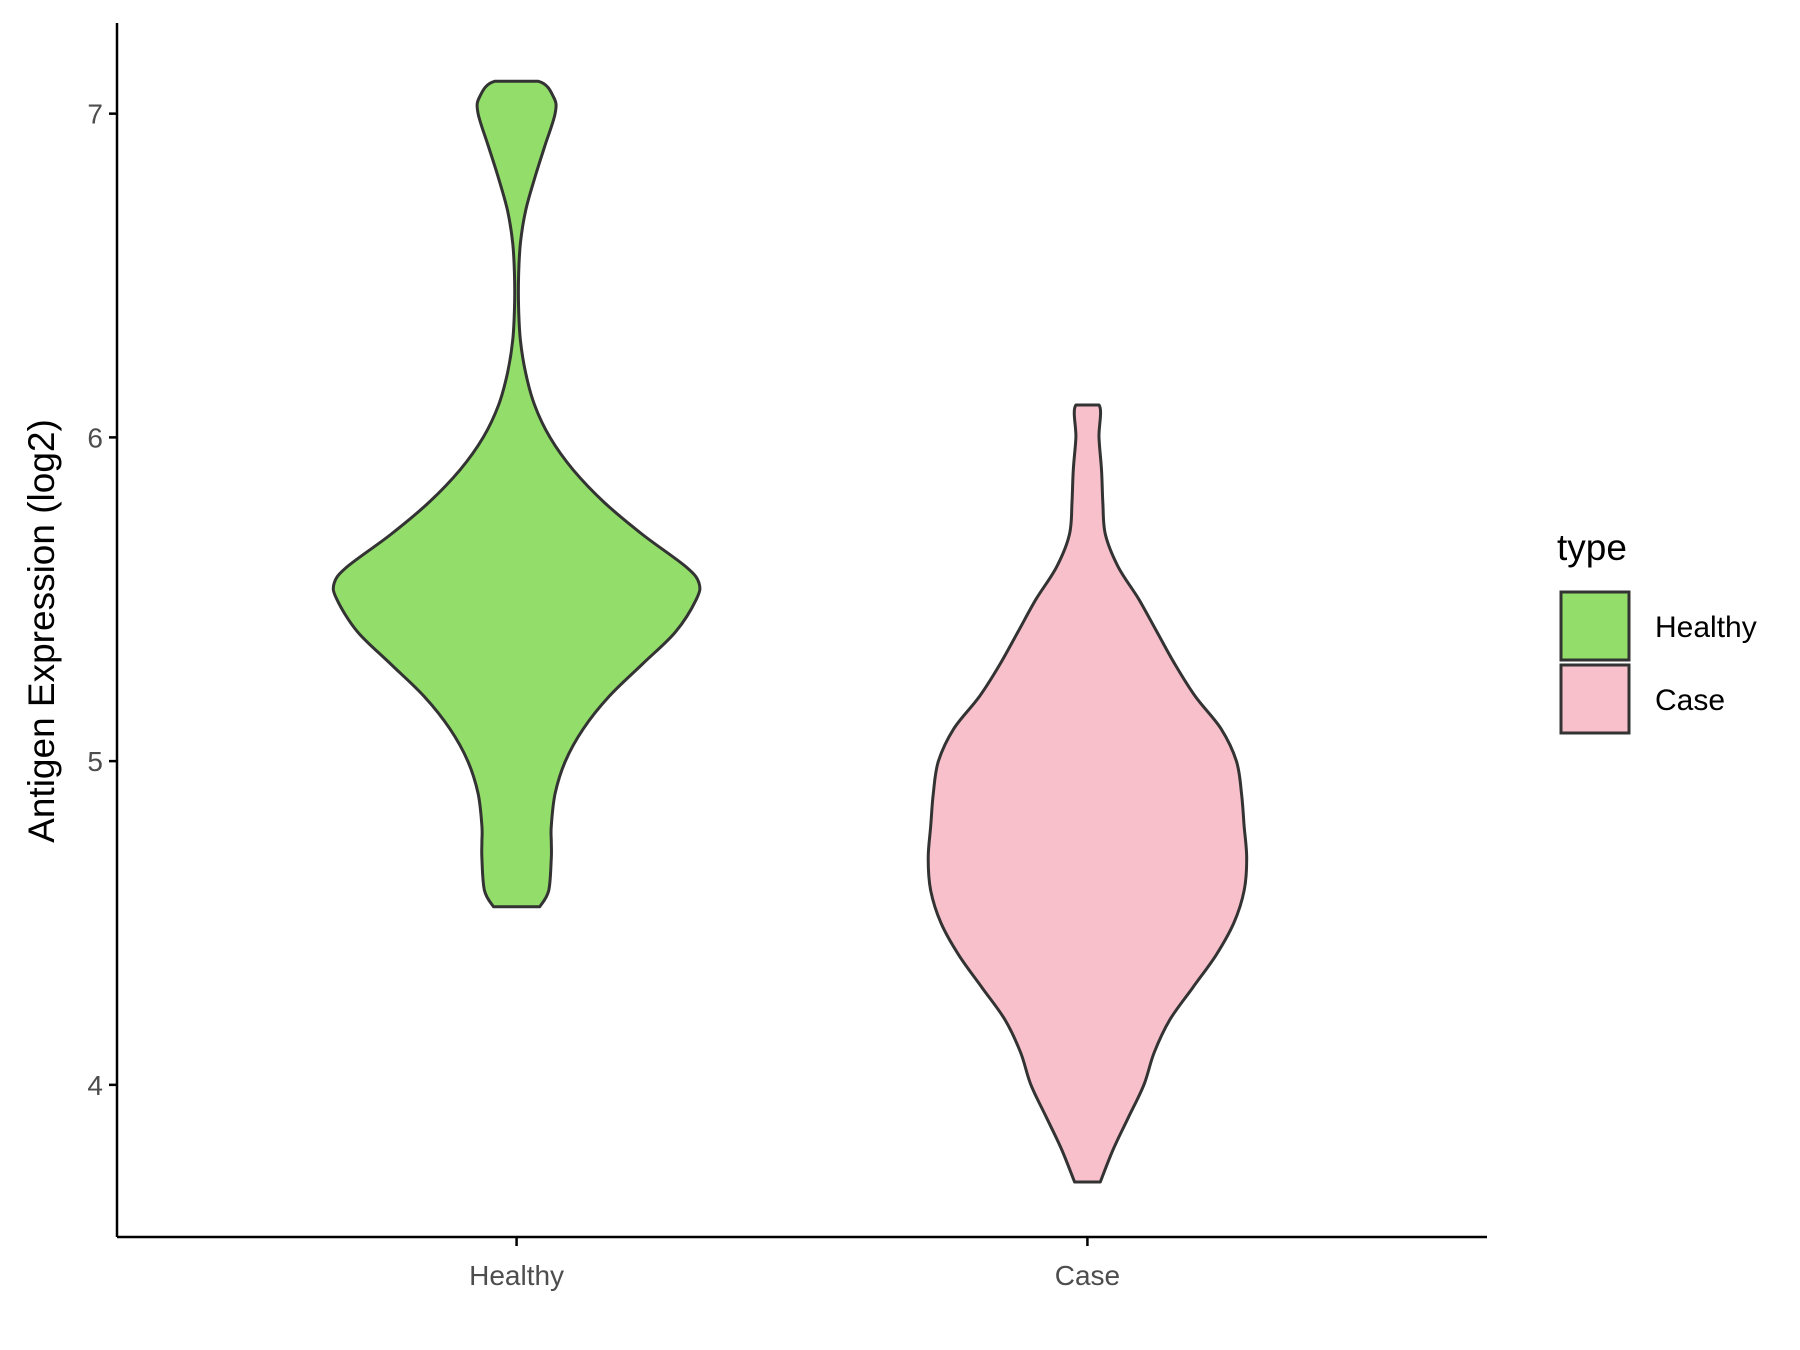 The height and width of the screenshot is (1350, 1800). Describe the element at coordinates (41, 631) in the screenshot. I see `y-axis-title: Antigen Expression (log2)` at that location.